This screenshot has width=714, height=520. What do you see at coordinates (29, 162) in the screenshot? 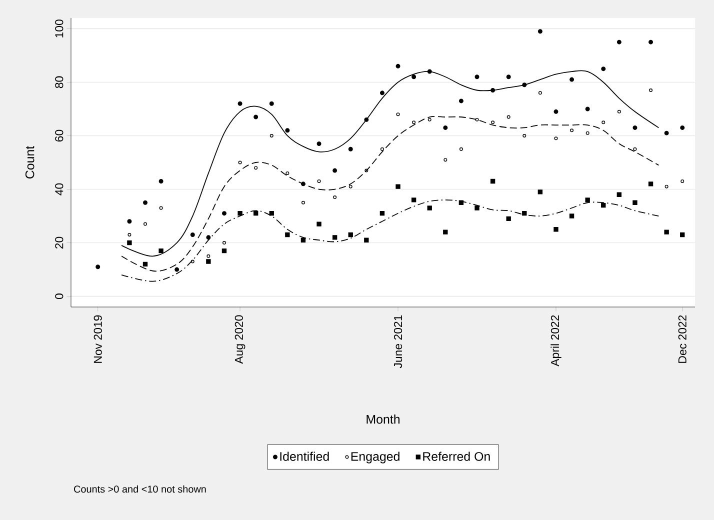
I see `y-axis-title: Count` at bounding box center [29, 162].